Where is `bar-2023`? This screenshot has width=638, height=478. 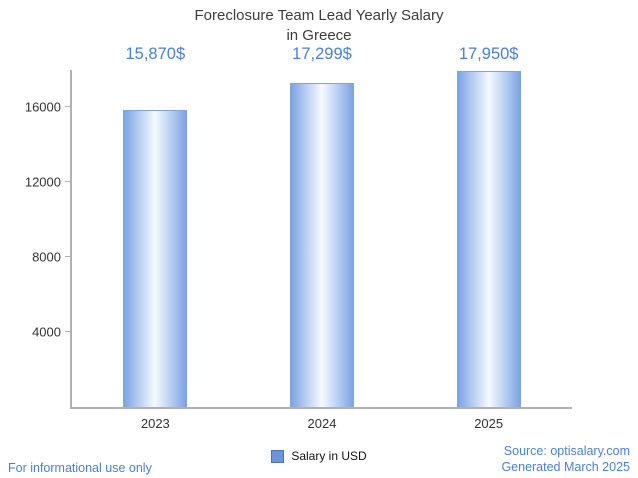
bar-2023 is located at coordinates (155, 258).